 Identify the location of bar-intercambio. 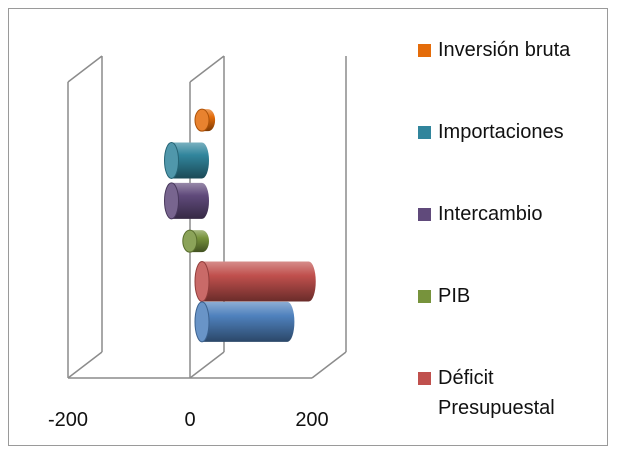
(186, 201).